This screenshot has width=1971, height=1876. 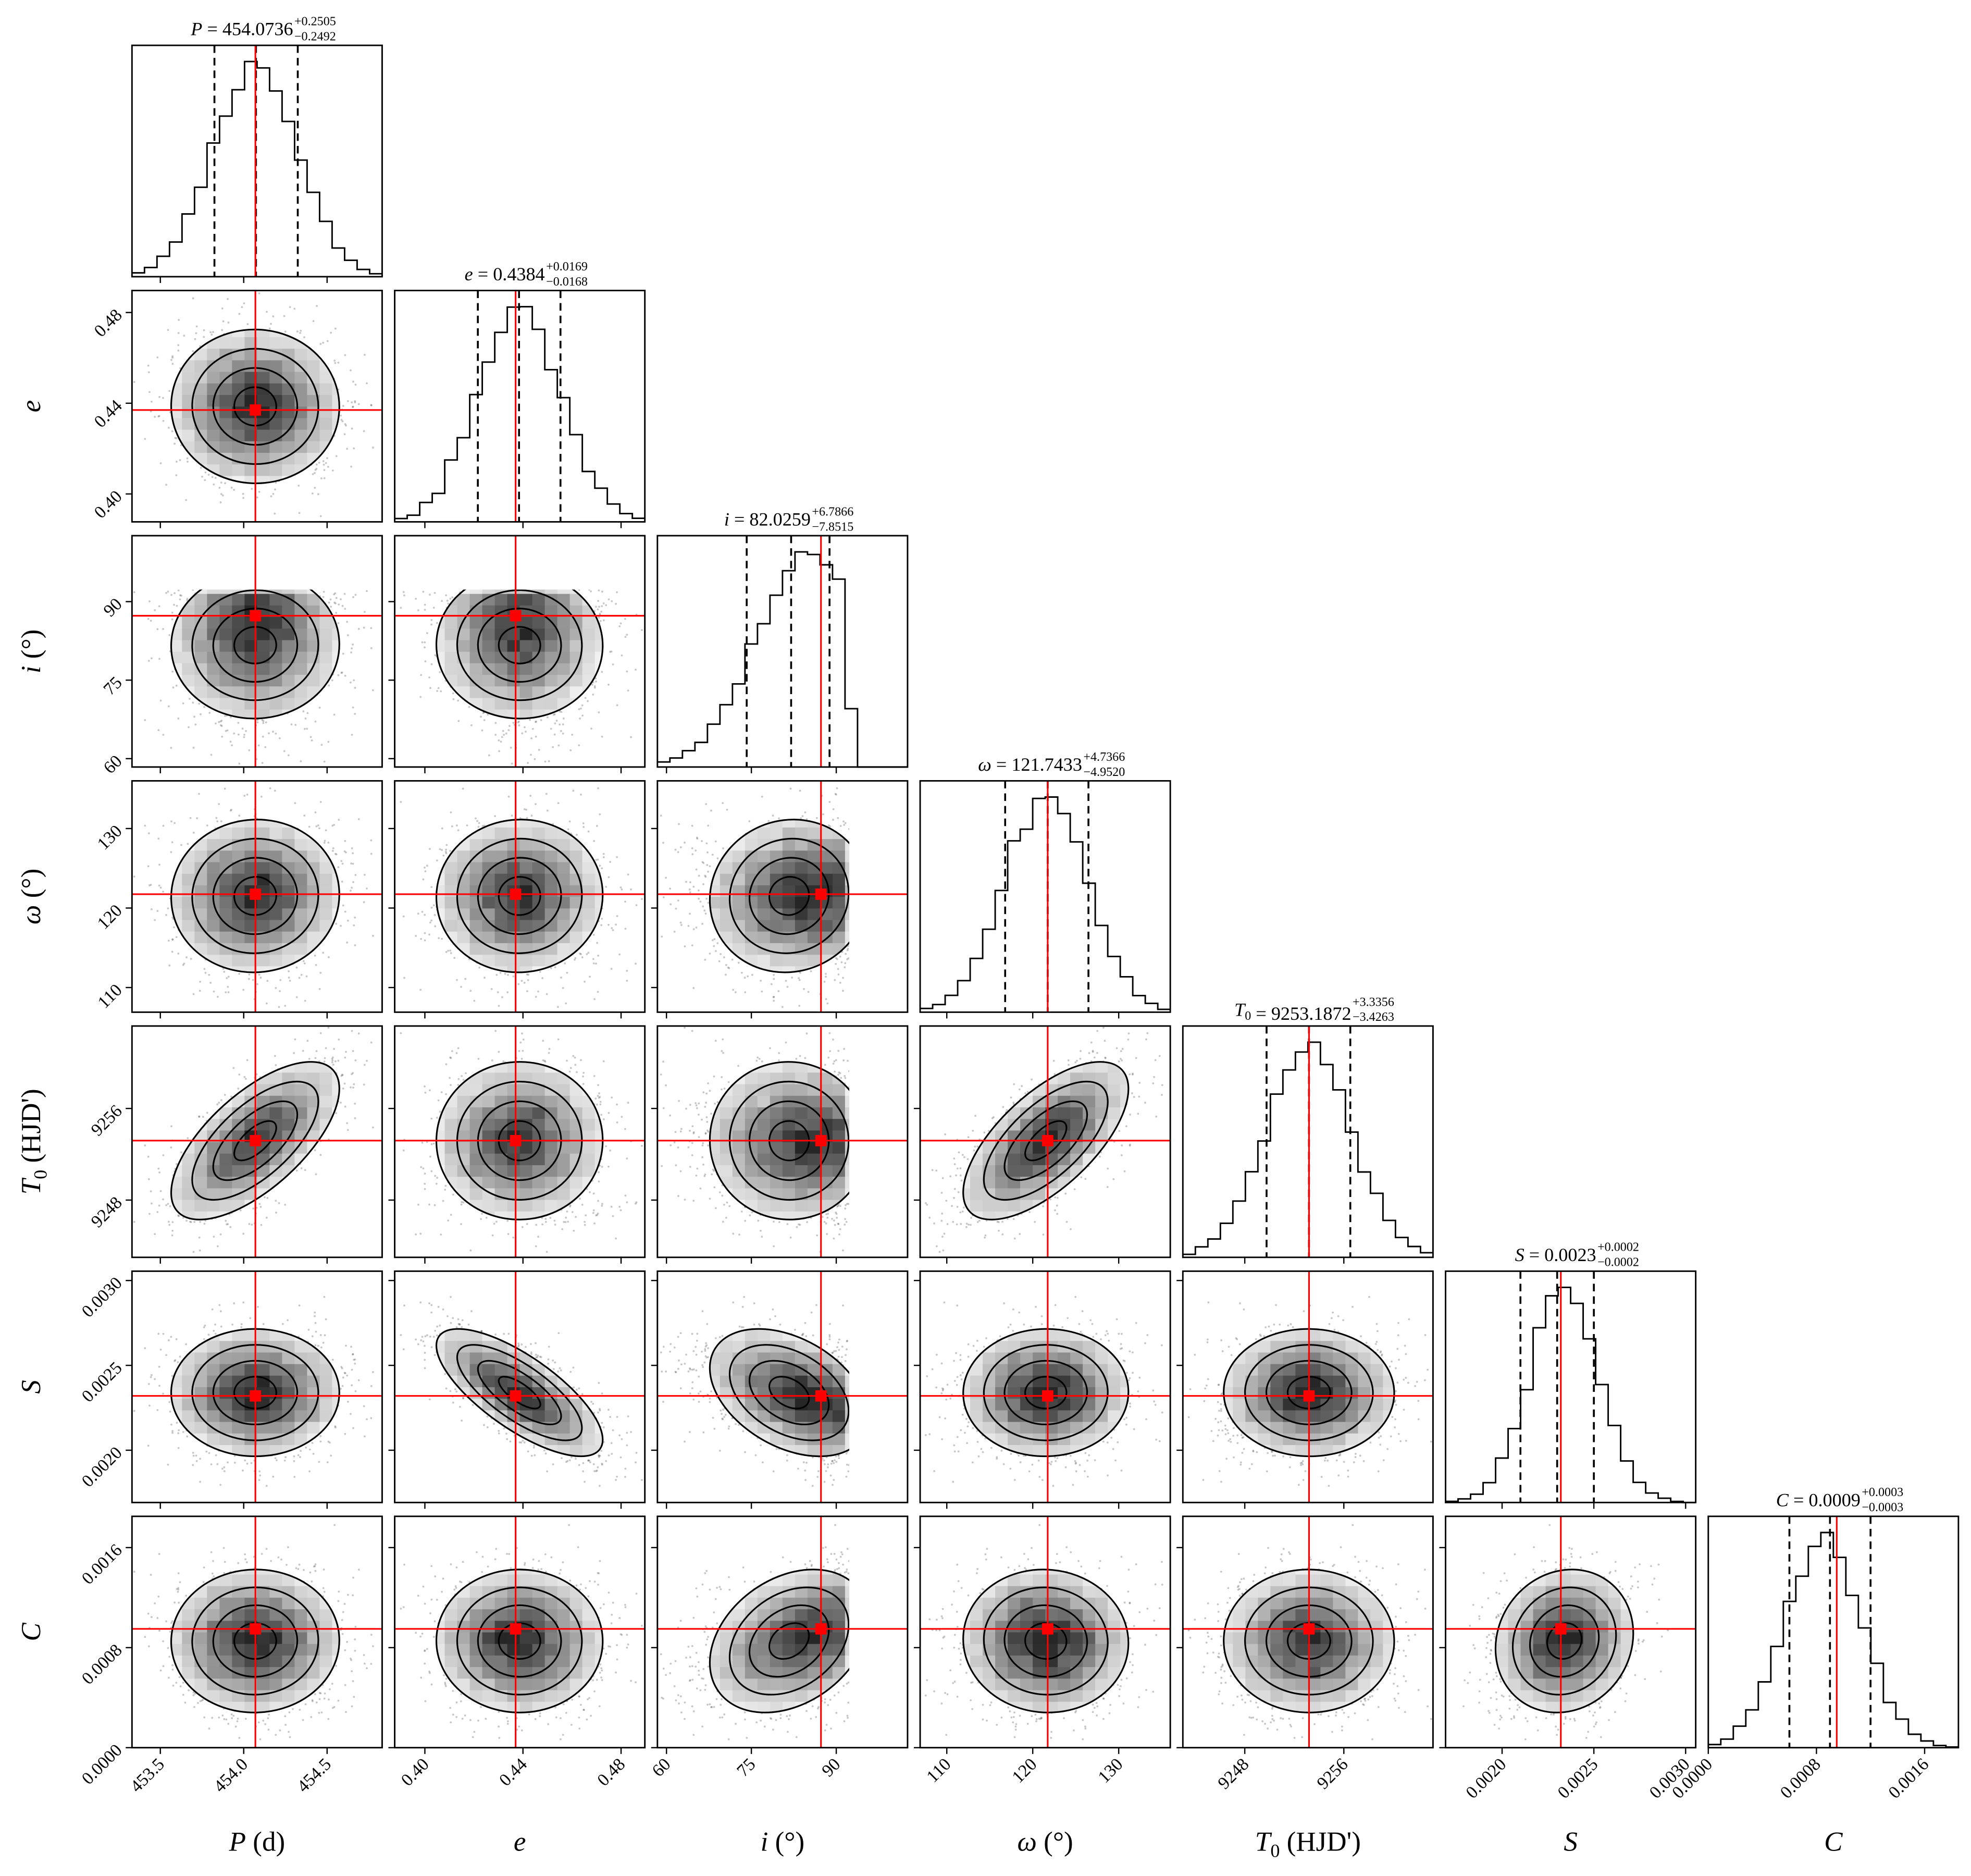 I want to click on histogram-panel-i: i = 82.0259 +6.7866−7.8515, so click(x=782, y=639).